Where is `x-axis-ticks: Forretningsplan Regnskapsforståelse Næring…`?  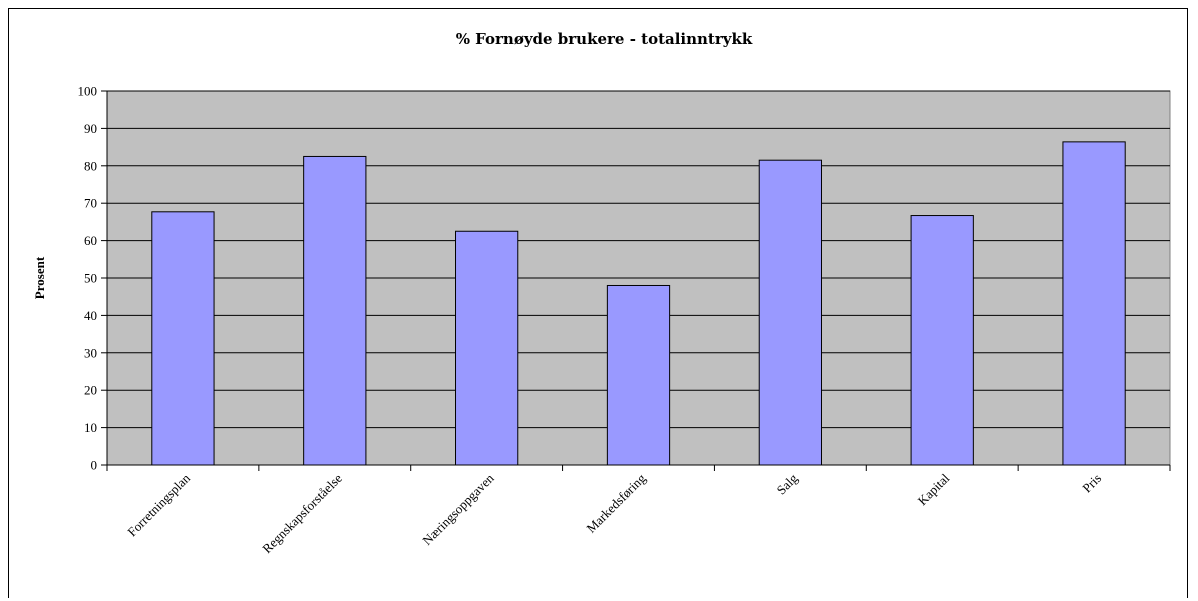 x-axis-ticks: Forretningsplan Regnskapsforståelse Næring… is located at coordinates (638, 510).